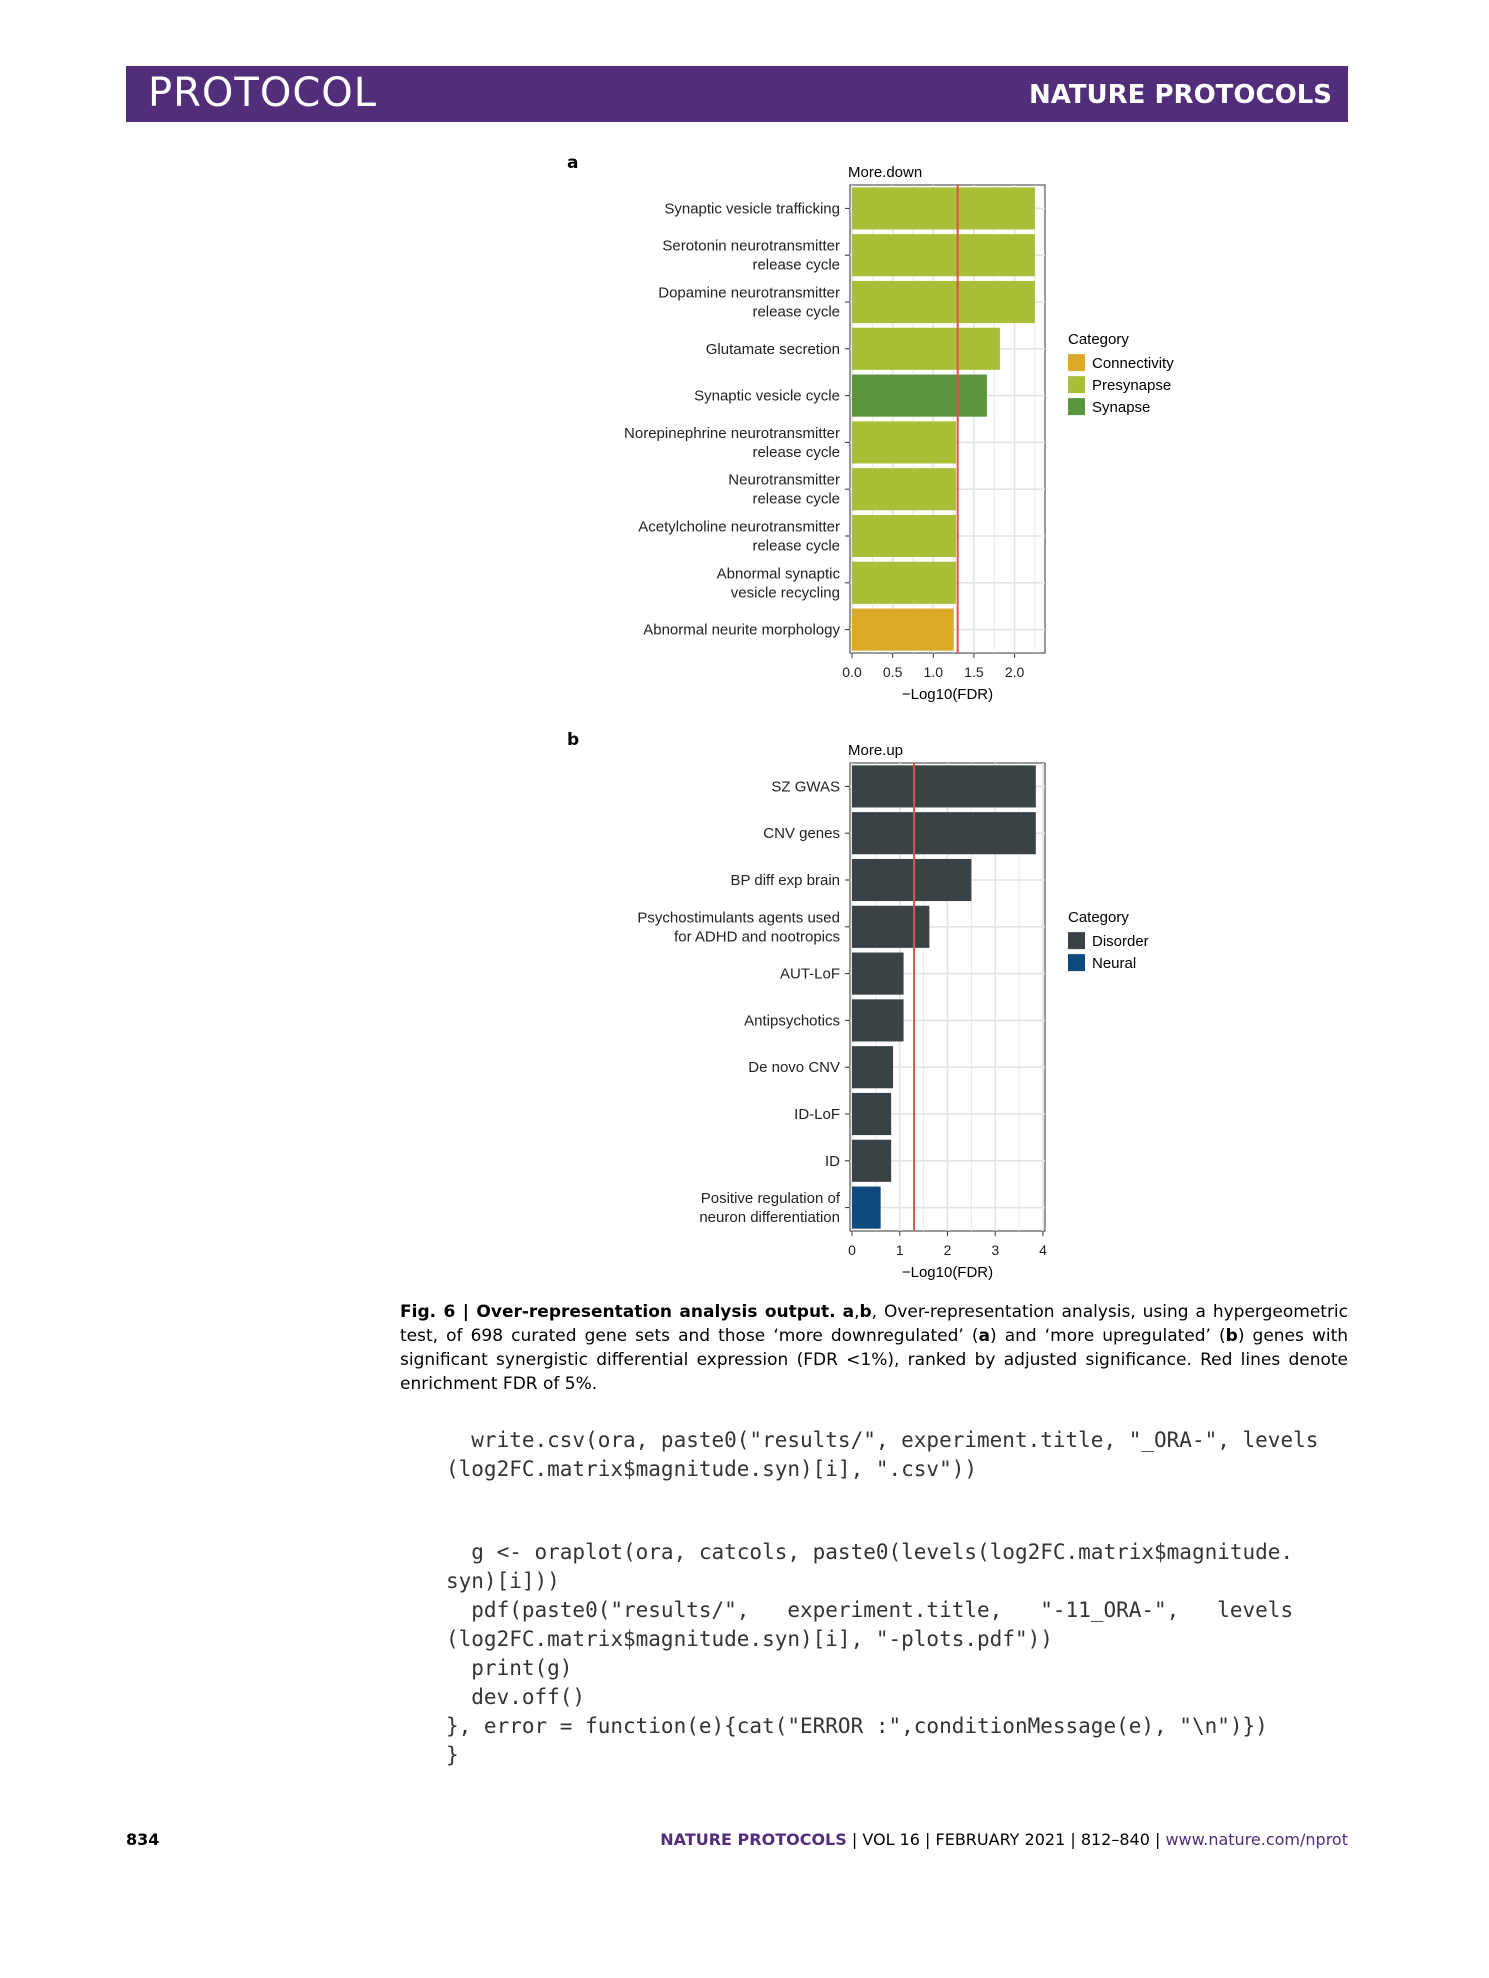  Describe the element at coordinates (1000, 1839) in the screenshot. I see `footer-date: FEBRUARY 2021` at that location.